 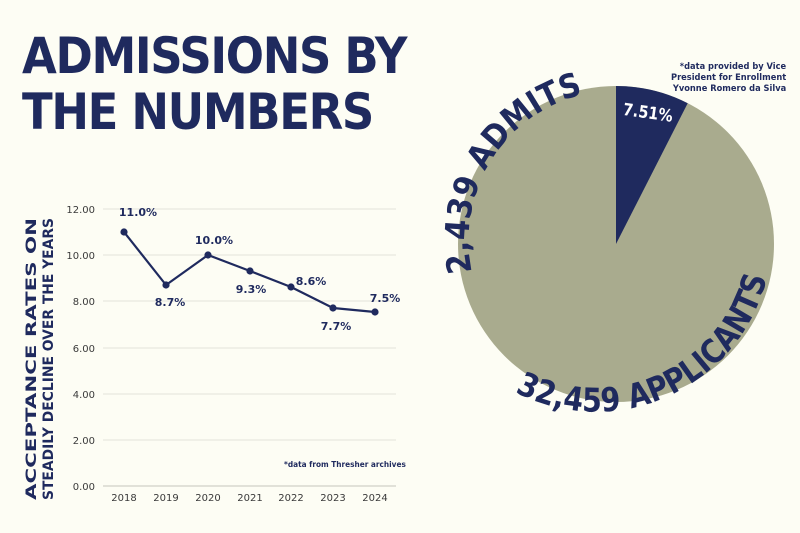 I want to click on pie-source-note-line-2: President for Enrollment, so click(x=728, y=78).